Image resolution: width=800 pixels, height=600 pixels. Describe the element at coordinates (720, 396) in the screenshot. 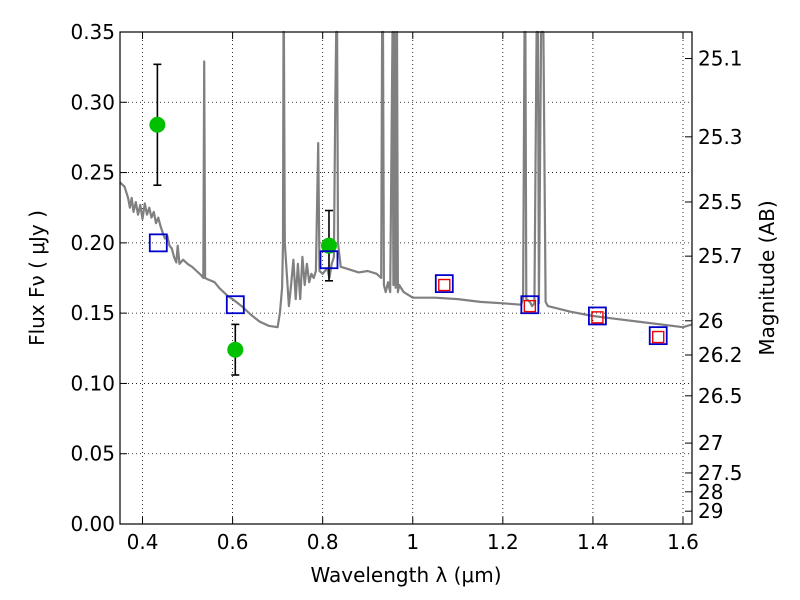

I see `right-tick-label: 26.5` at that location.